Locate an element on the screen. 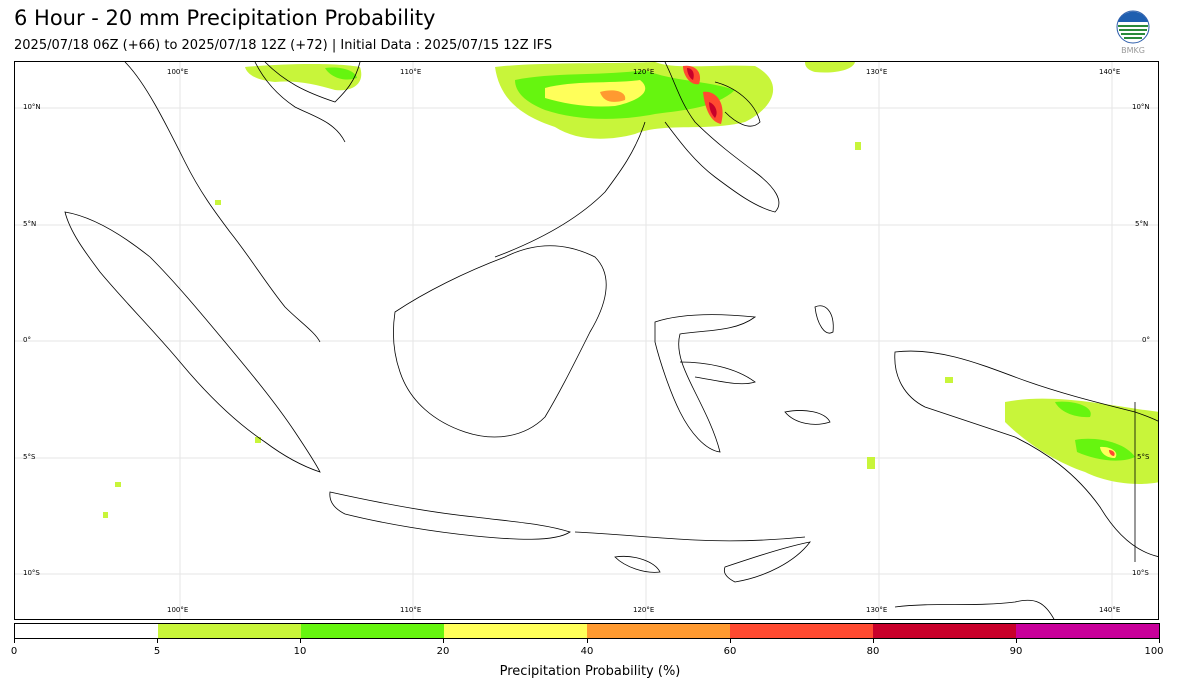 This screenshot has width=1180, height=690. lat-label-right: 5°N is located at coordinates (1142, 224).